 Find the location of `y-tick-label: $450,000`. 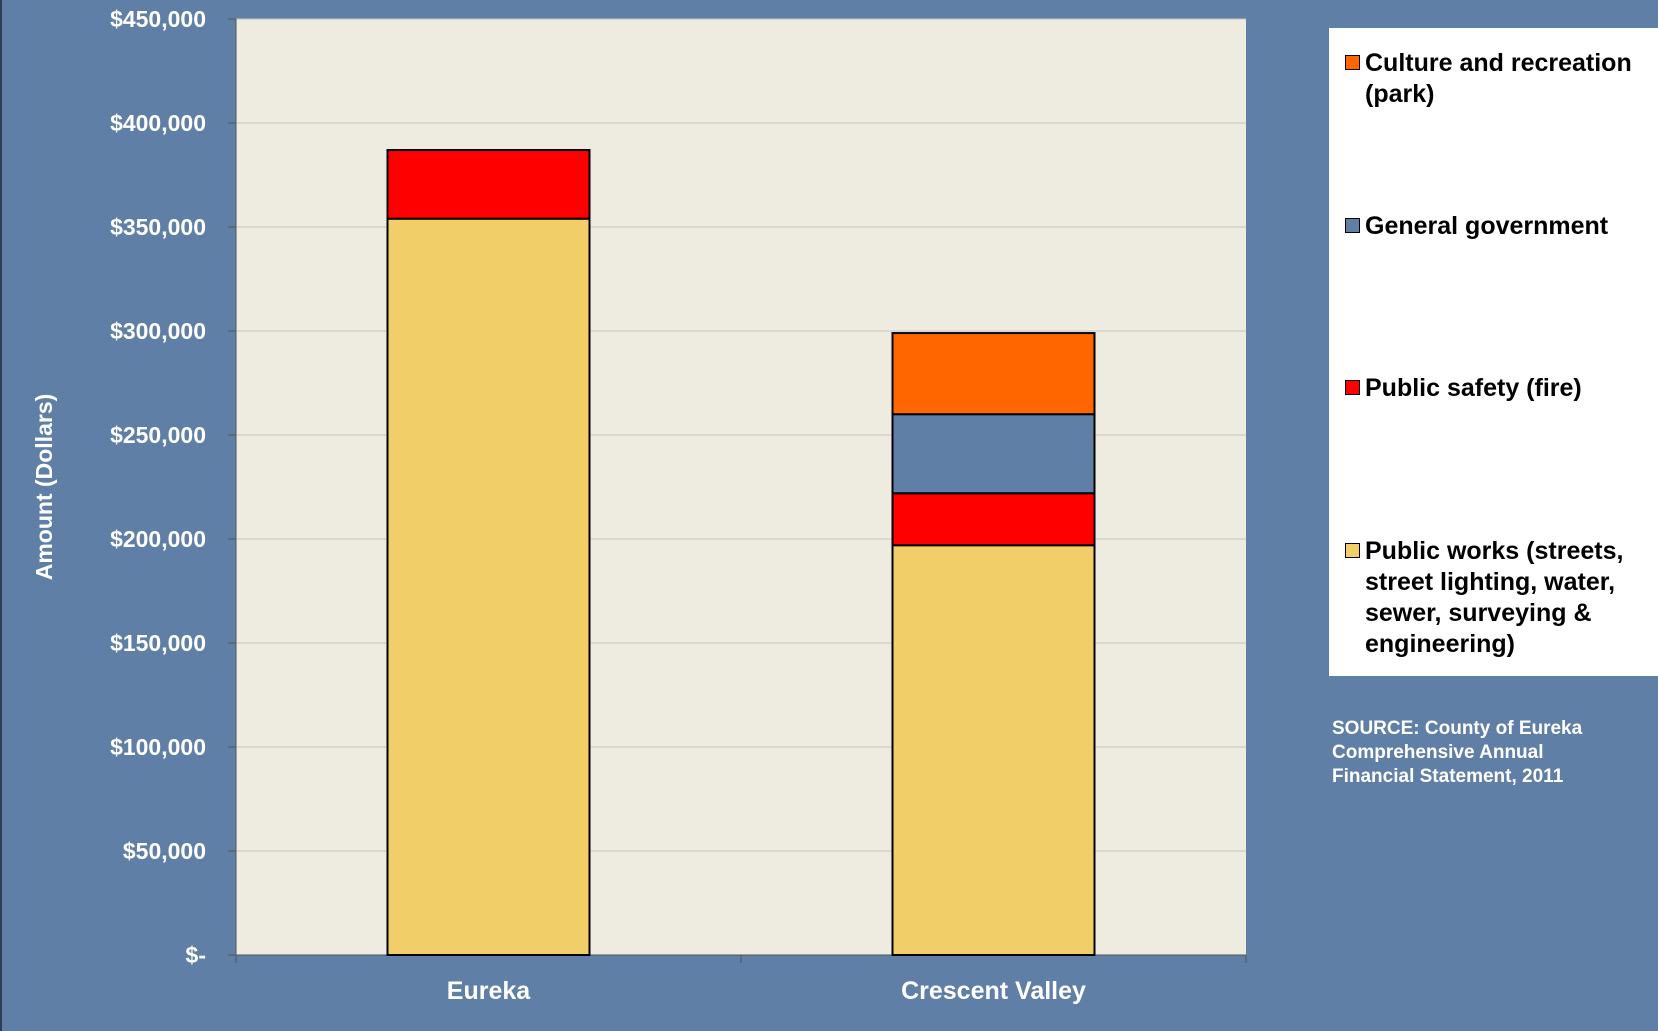

y-tick-label: $450,000 is located at coordinates (158, 19).